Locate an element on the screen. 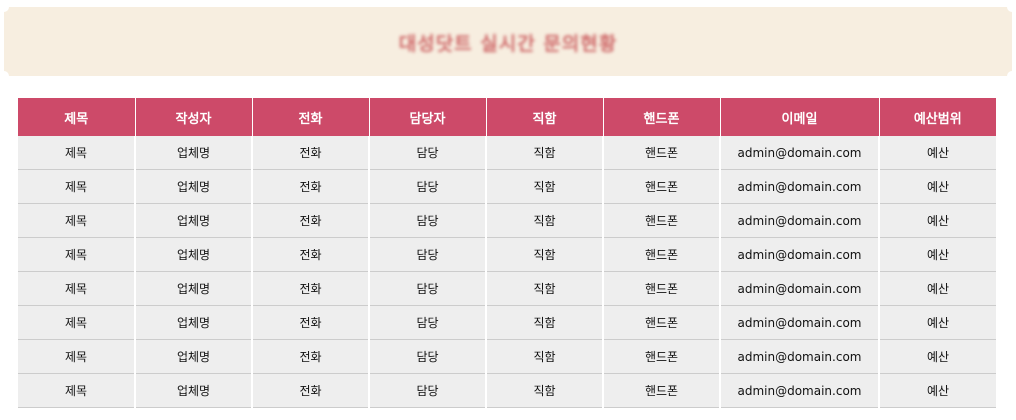 The height and width of the screenshot is (420, 1016). column-header: 담당자 is located at coordinates (427, 117).